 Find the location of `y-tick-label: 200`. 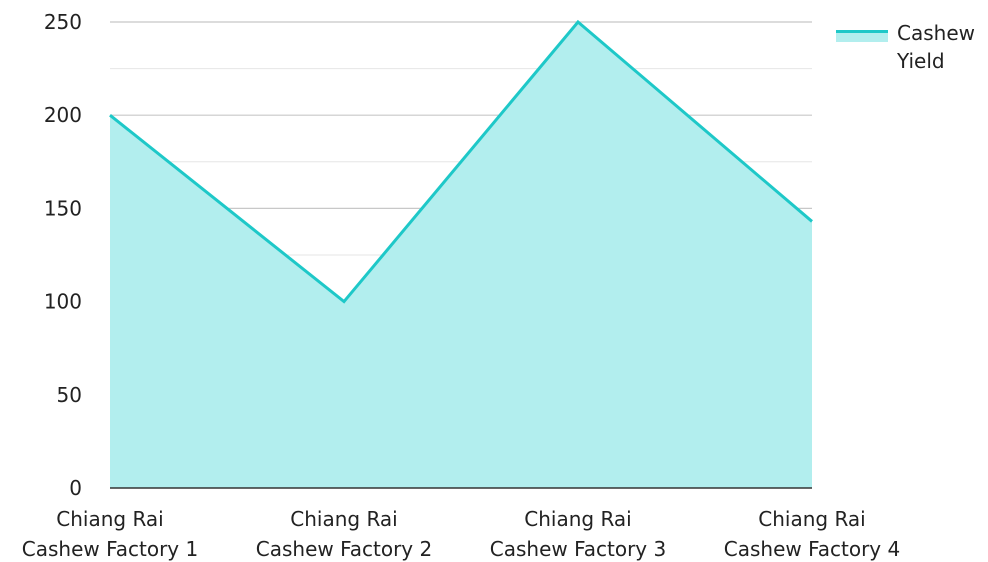

y-tick-label: 200 is located at coordinates (63, 115).